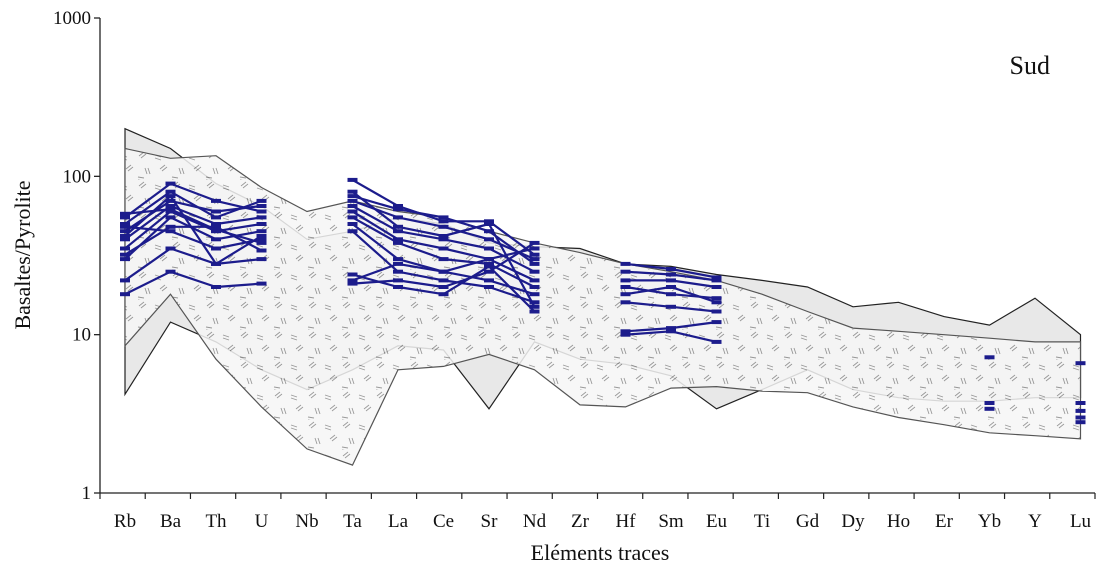  What do you see at coordinates (398, 521) in the screenshot?
I see `x-tick-label: La` at bounding box center [398, 521].